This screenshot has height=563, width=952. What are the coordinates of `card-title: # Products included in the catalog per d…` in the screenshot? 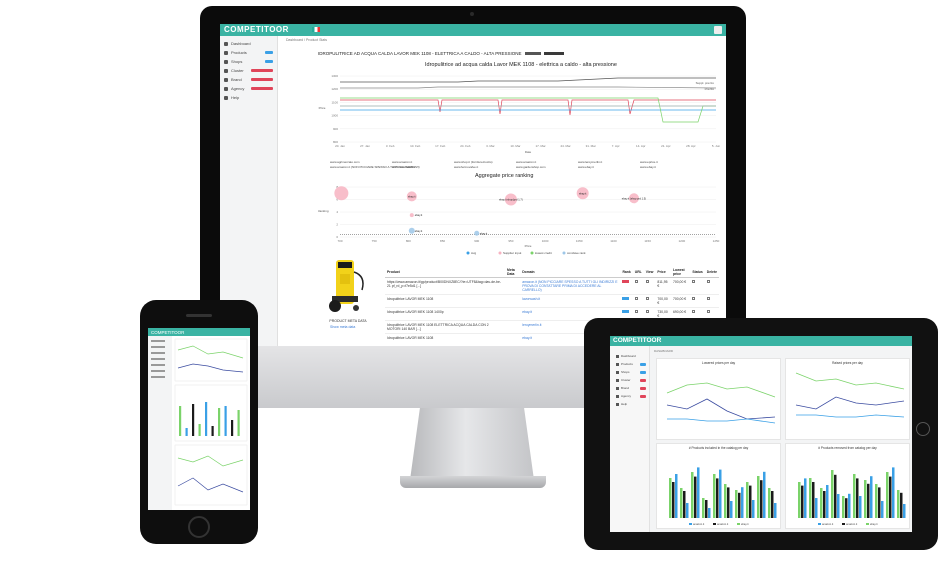 It's located at (718, 448).